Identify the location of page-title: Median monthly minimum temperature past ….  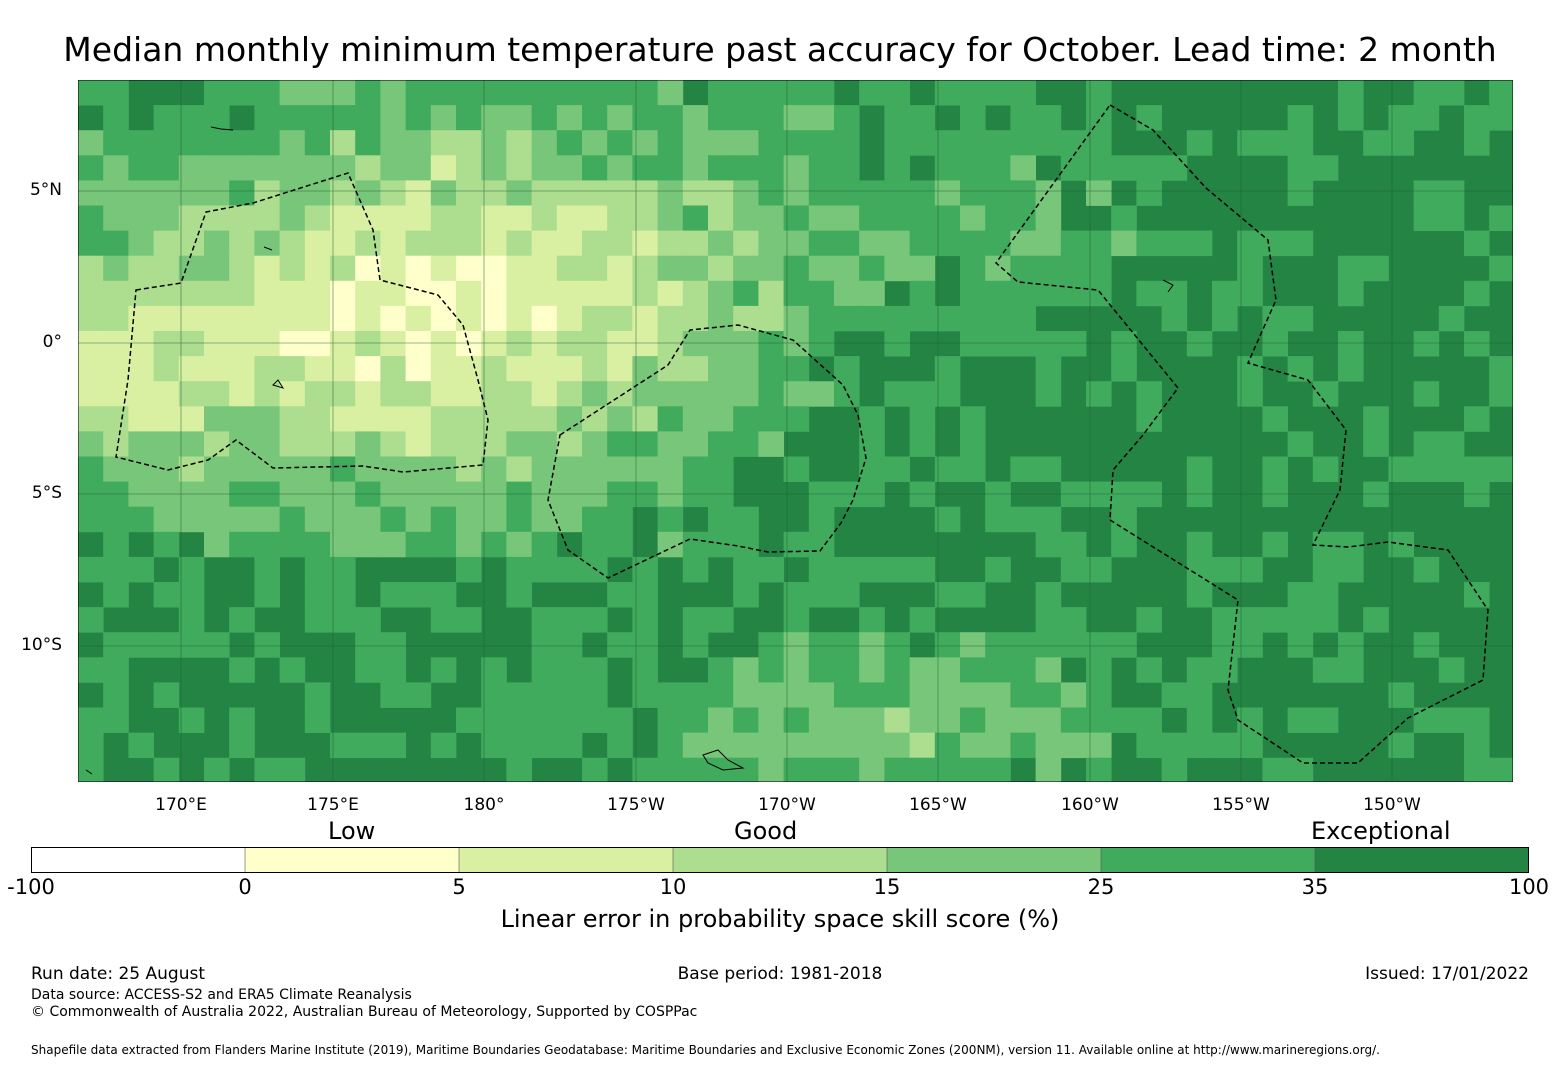
(780, 49).